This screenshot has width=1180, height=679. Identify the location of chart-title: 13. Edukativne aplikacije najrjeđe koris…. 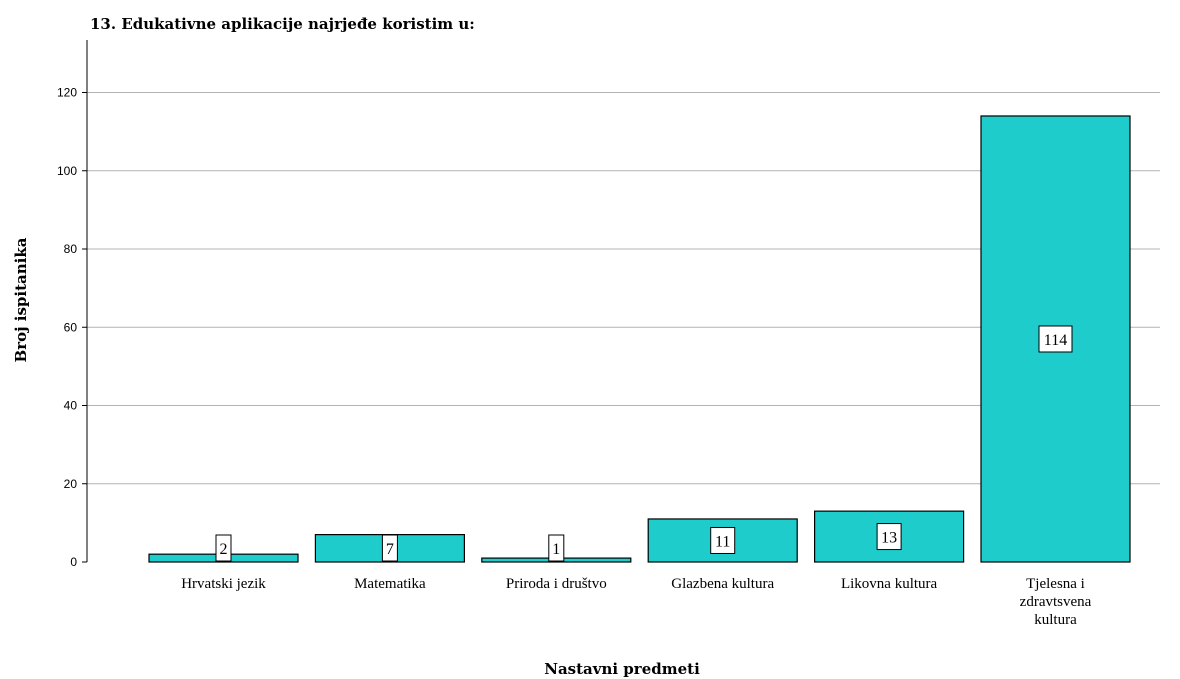
(282, 24).